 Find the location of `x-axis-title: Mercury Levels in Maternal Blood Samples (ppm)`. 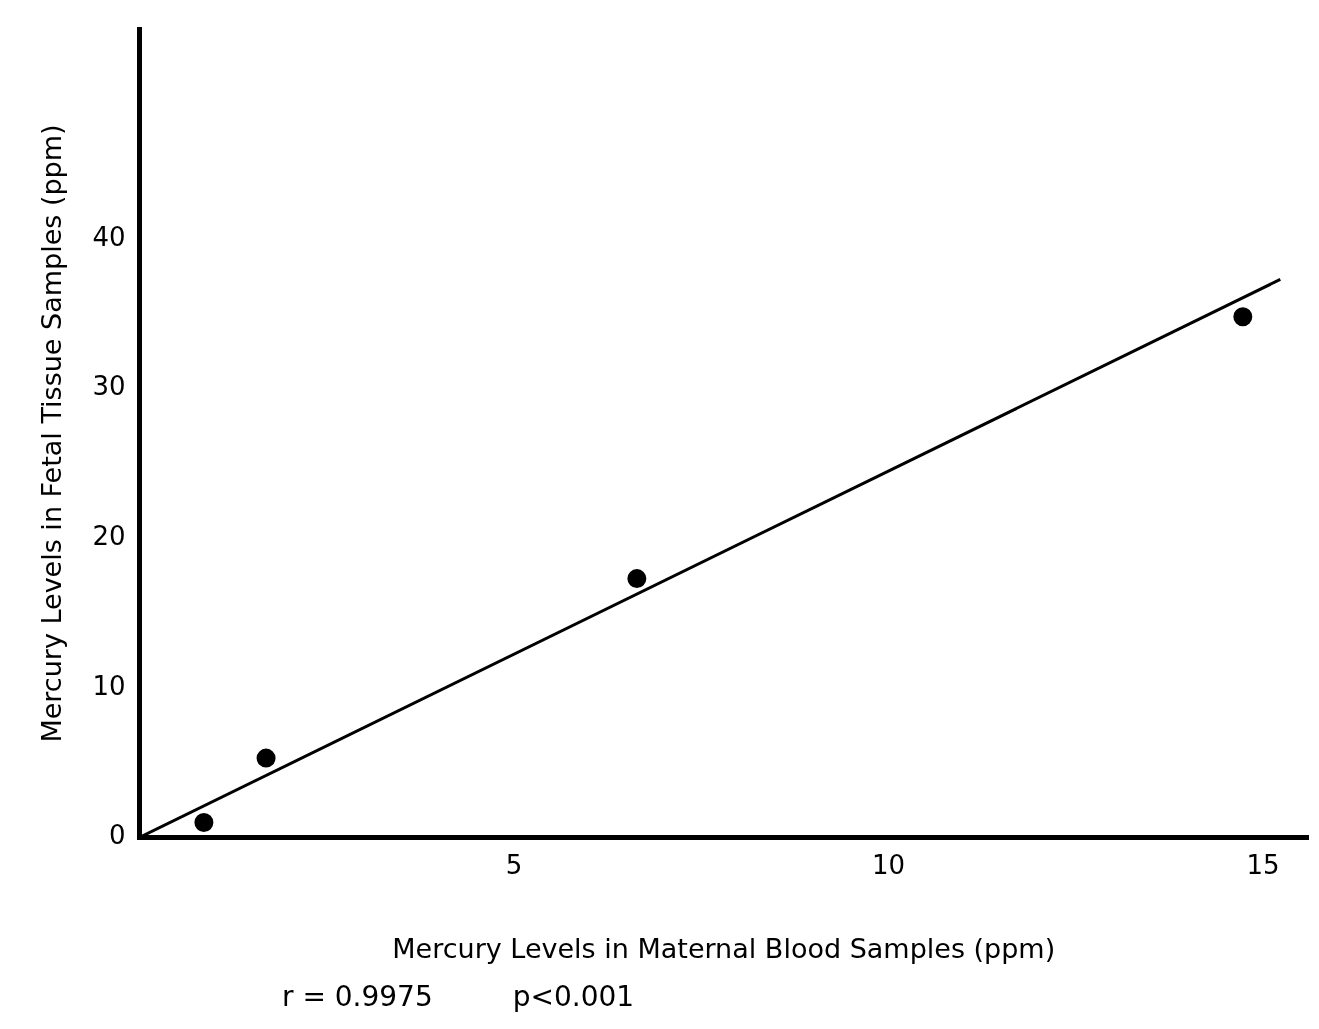

x-axis-title: Mercury Levels in Maternal Blood Samples (ppm) is located at coordinates (724, 948).